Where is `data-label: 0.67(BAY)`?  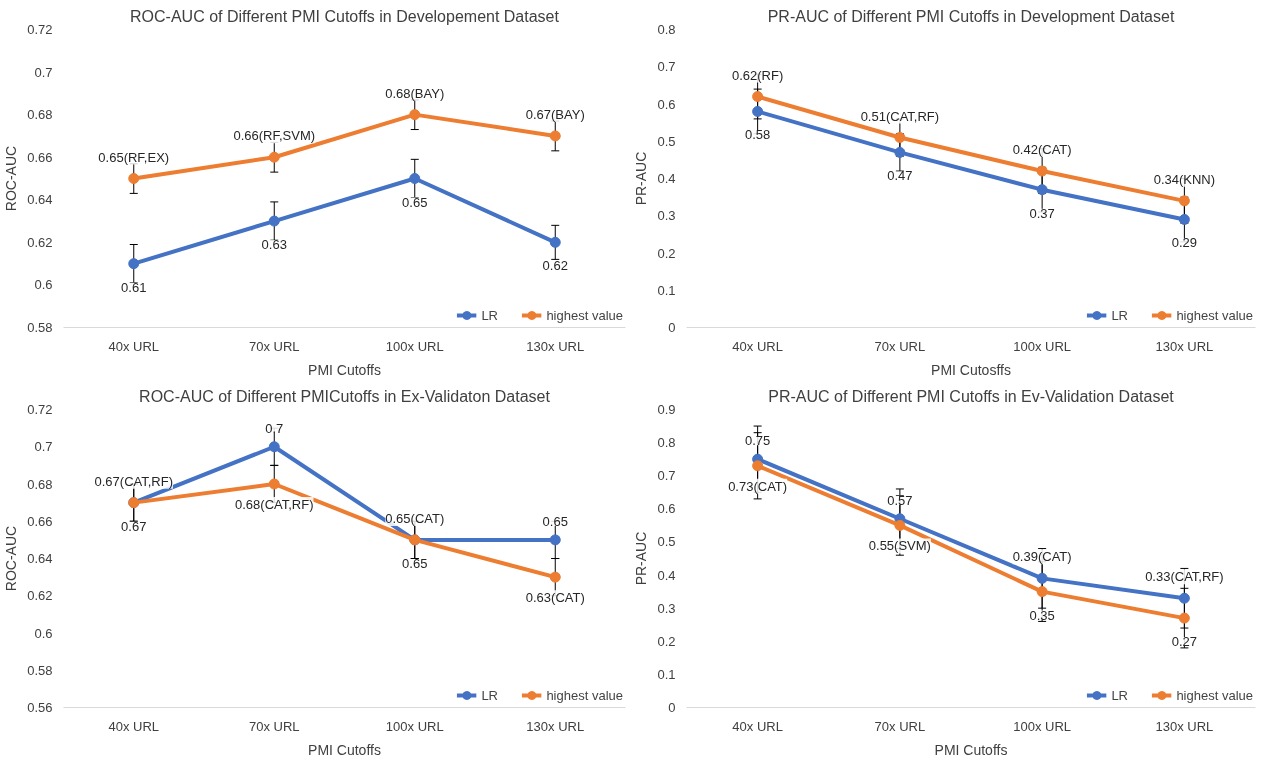
data-label: 0.67(BAY) is located at coordinates (555, 114).